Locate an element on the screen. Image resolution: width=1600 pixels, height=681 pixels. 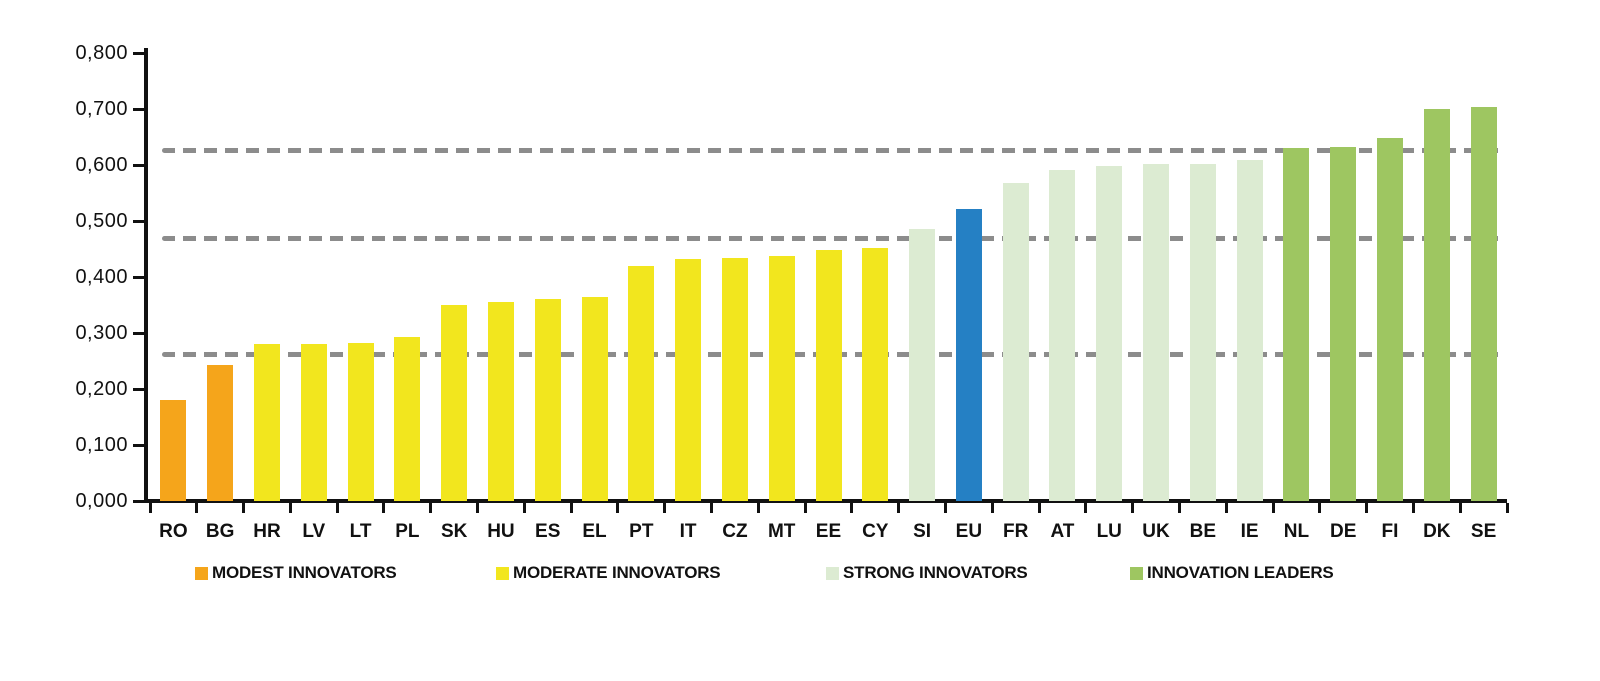
x-axis-label-eu: EU is located at coordinates (969, 531).